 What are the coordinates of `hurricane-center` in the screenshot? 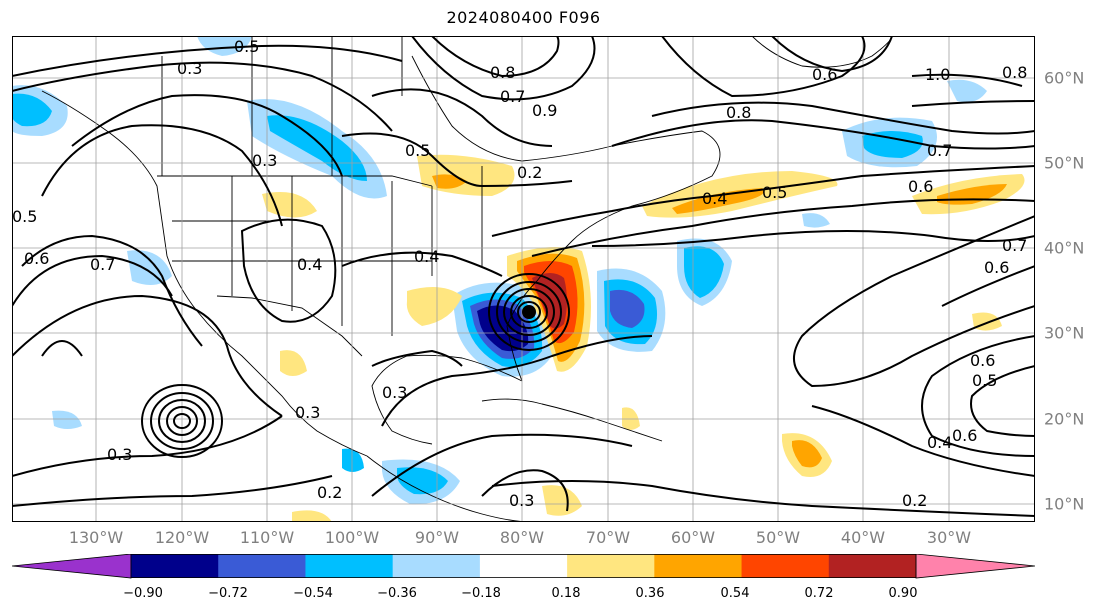 It's located at (529, 312).